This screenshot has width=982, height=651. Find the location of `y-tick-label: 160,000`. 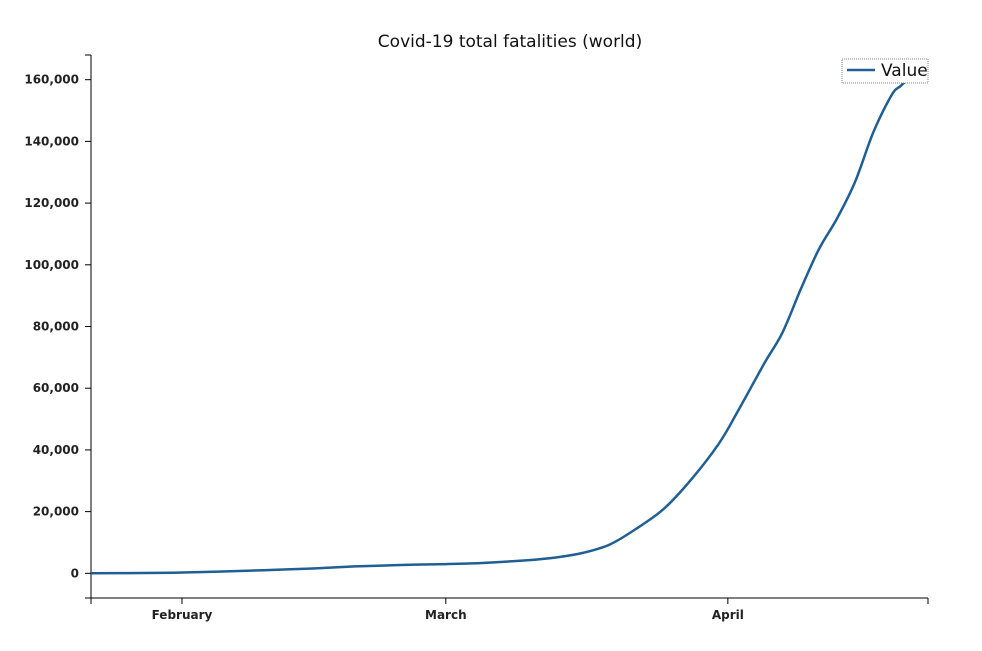

y-tick-label: 160,000 is located at coordinates (51, 80).